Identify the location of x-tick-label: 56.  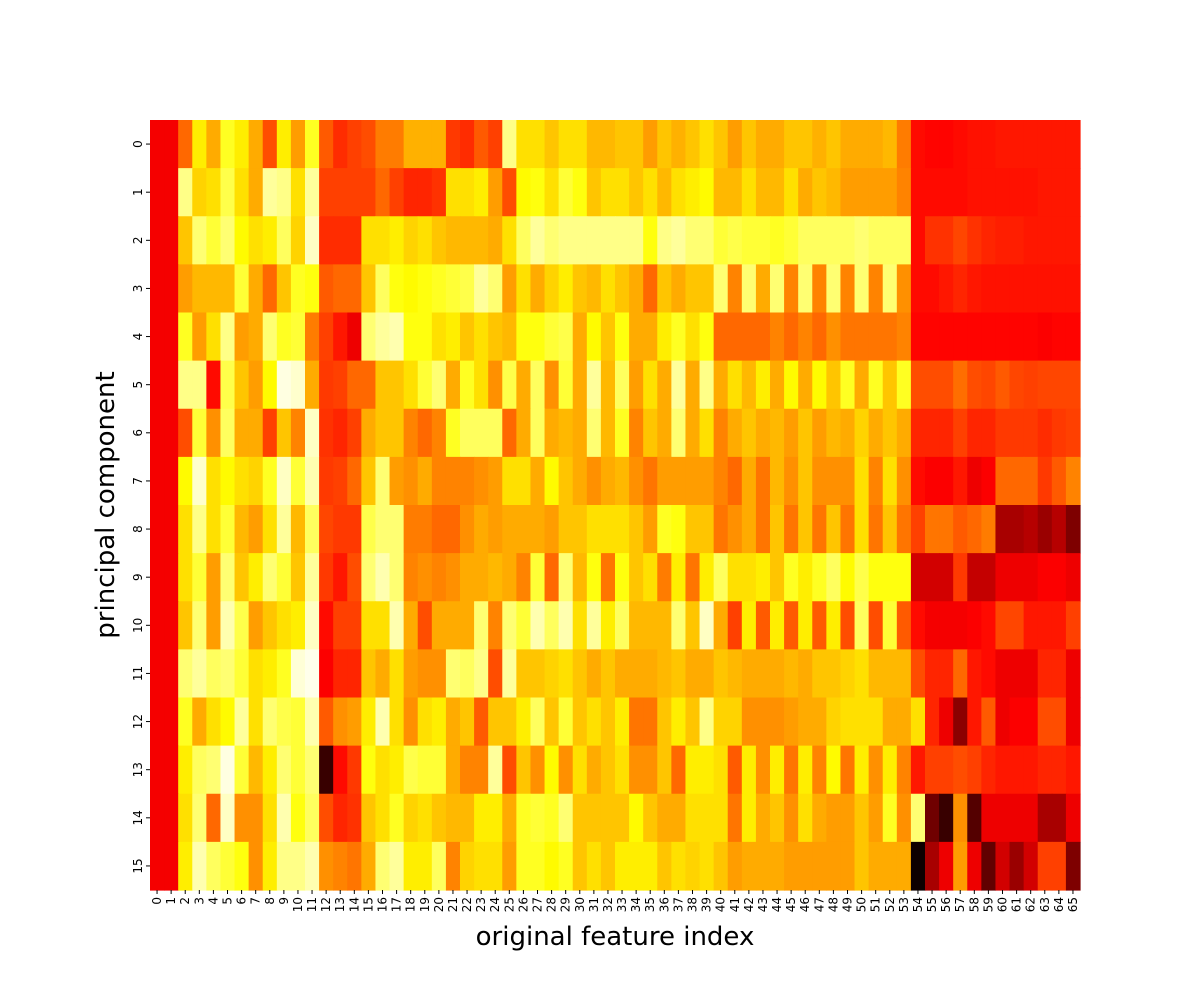
(946, 904).